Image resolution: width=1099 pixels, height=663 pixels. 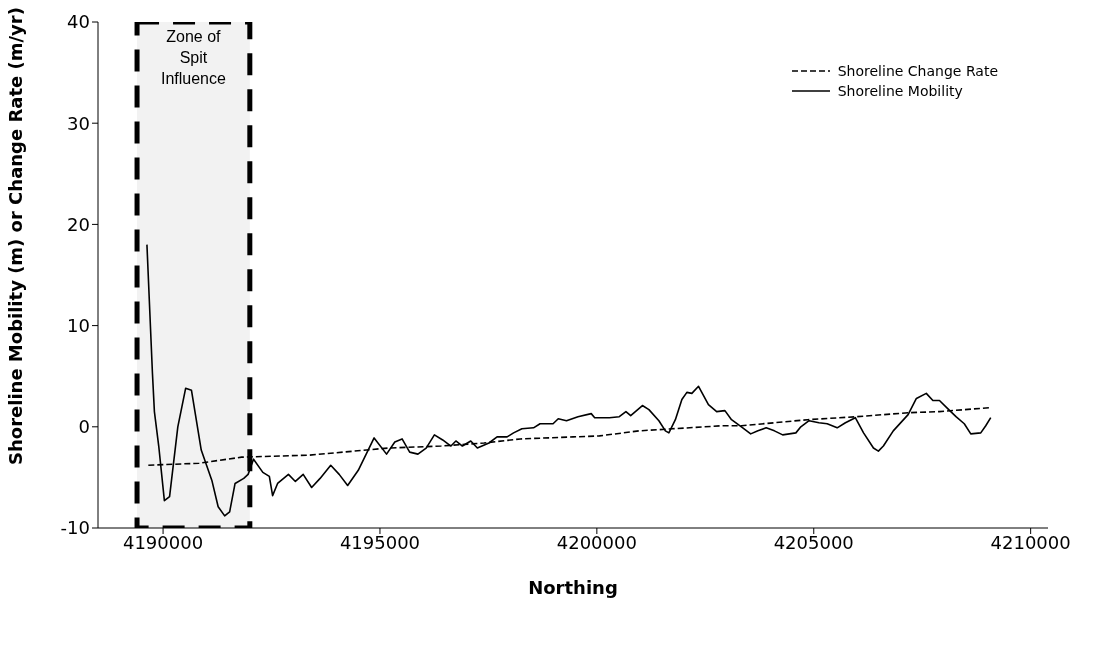 What do you see at coordinates (163, 542) in the screenshot?
I see `x-tick-label: 4190000` at bounding box center [163, 542].